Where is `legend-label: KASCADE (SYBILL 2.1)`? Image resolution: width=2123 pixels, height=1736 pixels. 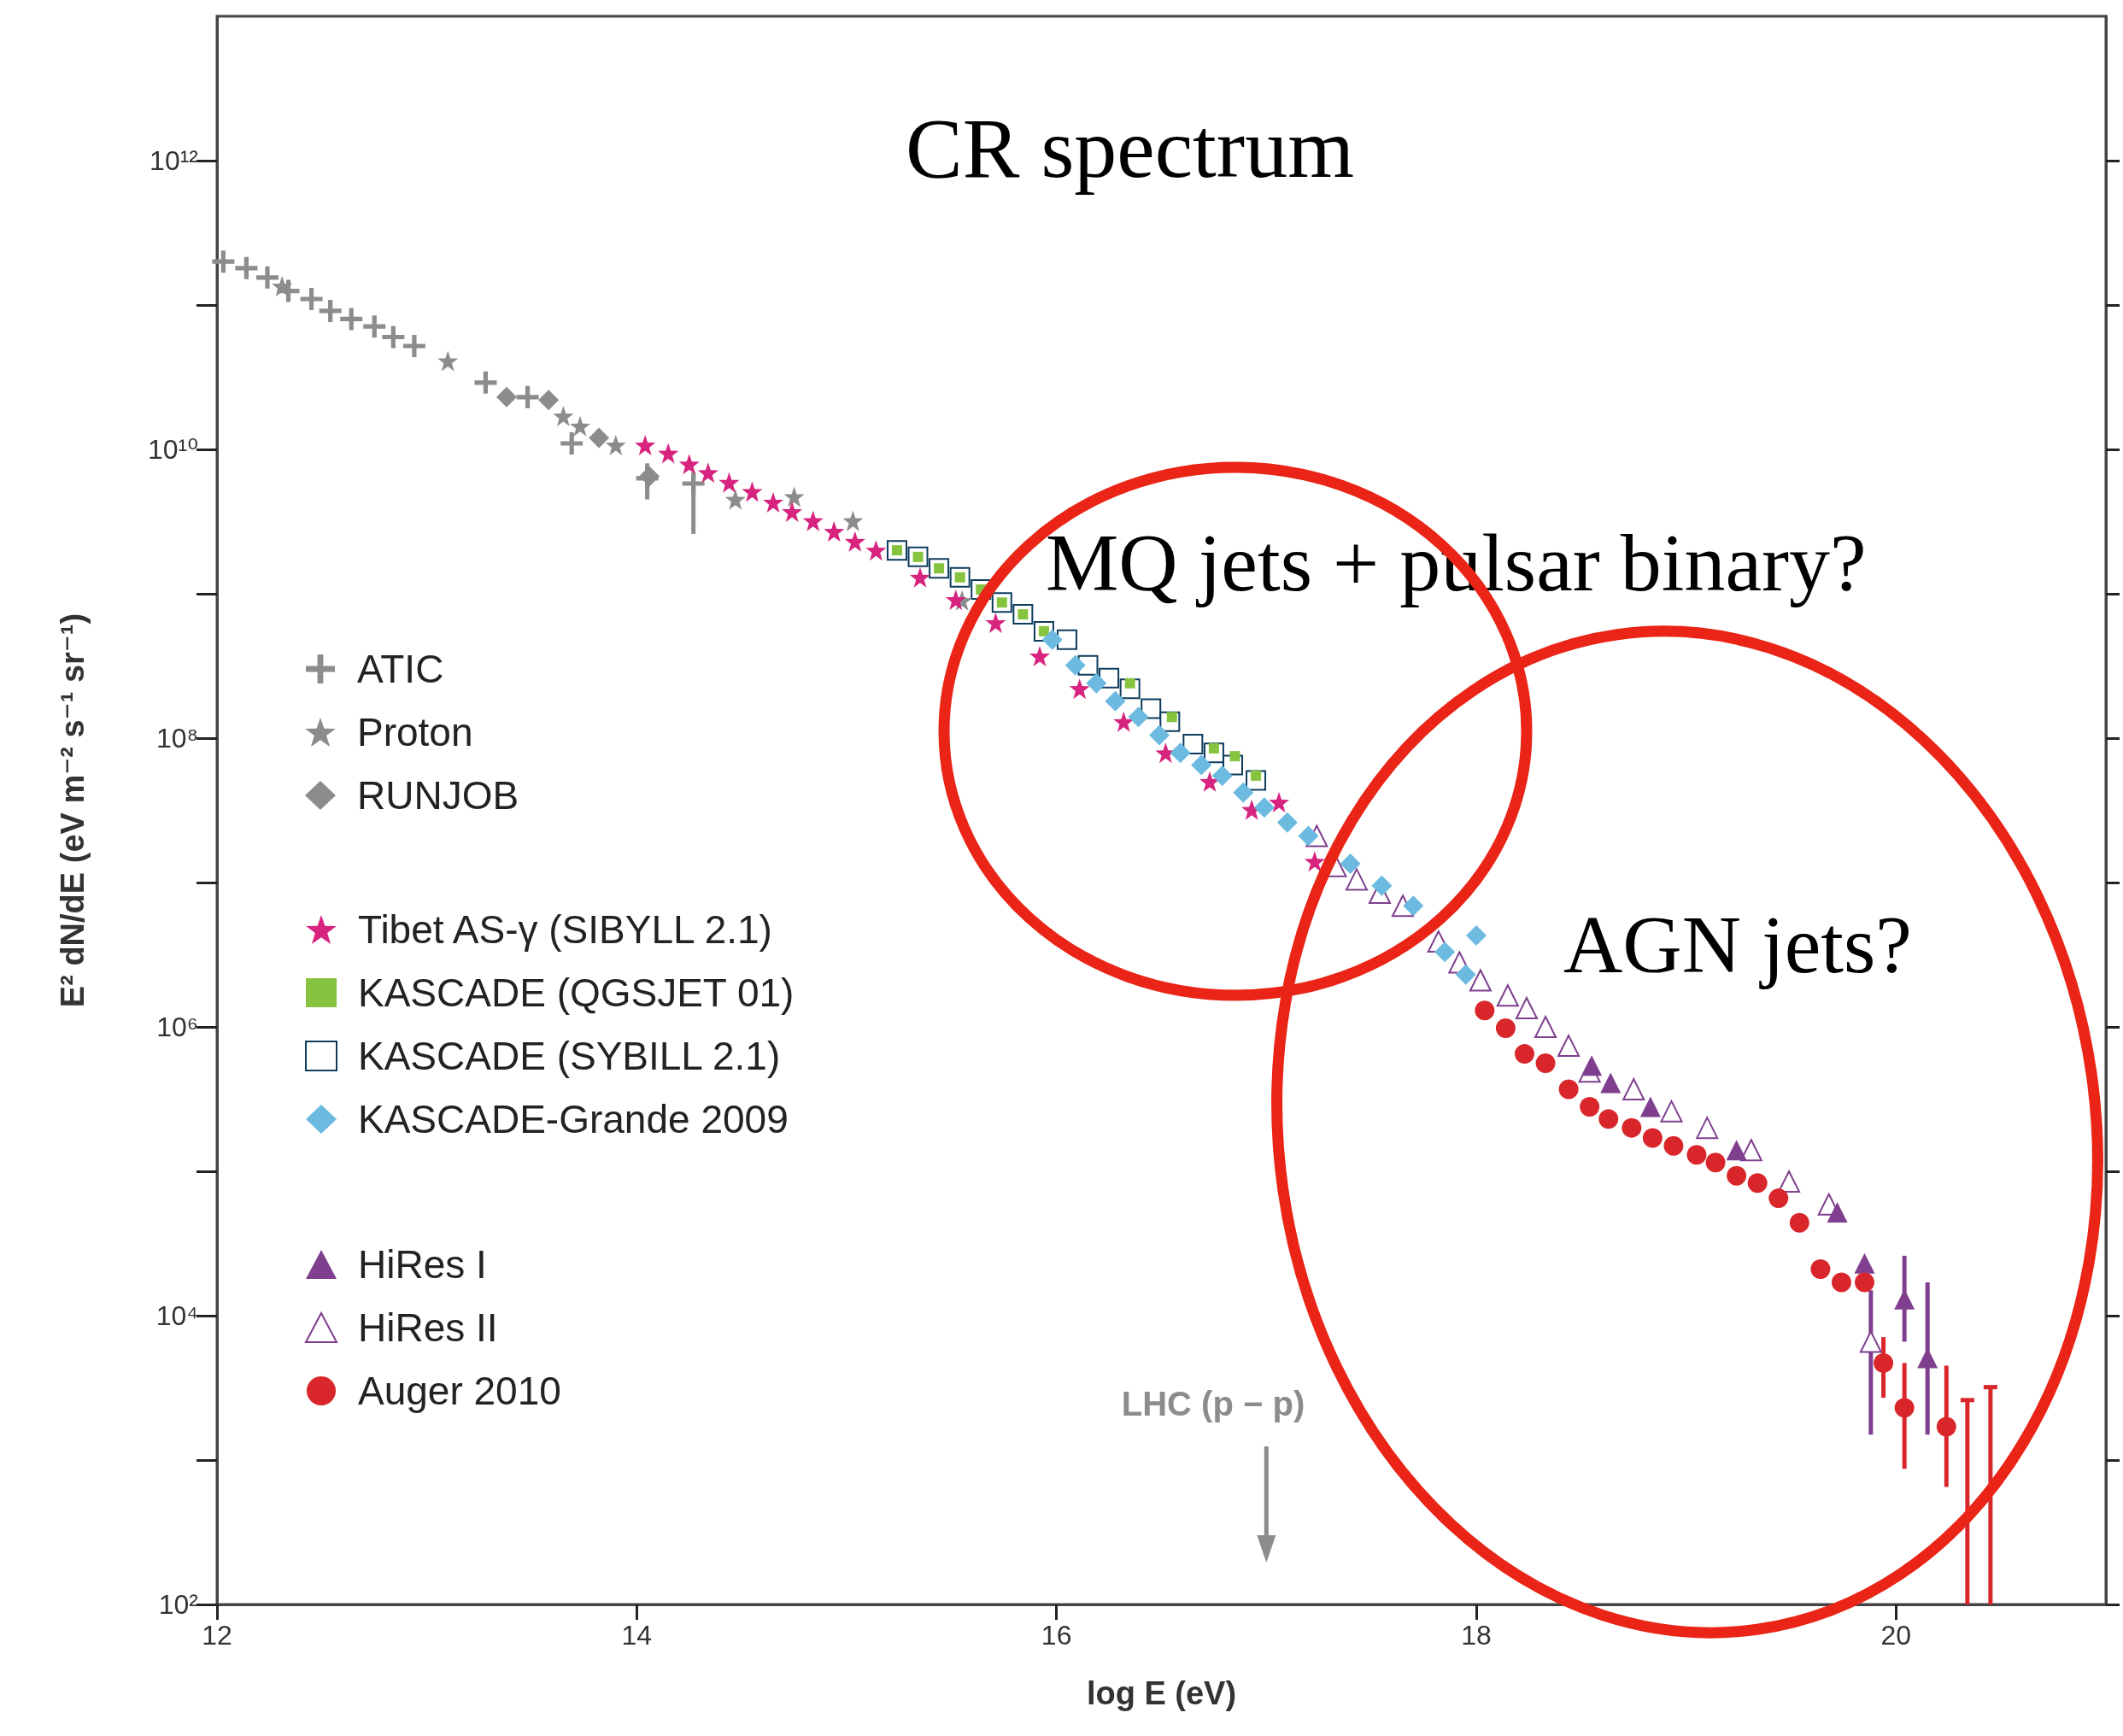 legend-label: KASCADE (SYBILL 2.1) is located at coordinates (569, 1056).